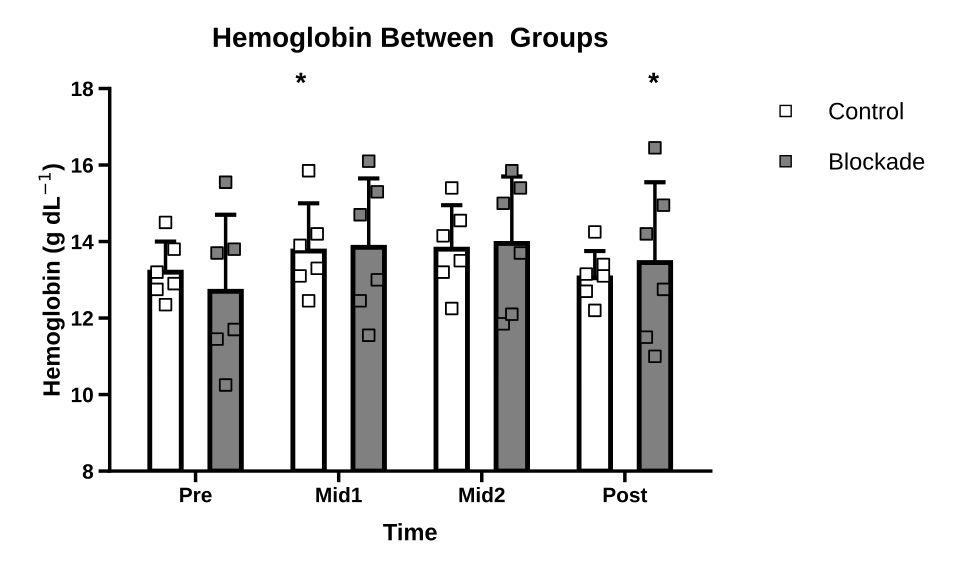 This screenshot has height=571, width=954. I want to click on legend-label: Blockade, so click(877, 161).